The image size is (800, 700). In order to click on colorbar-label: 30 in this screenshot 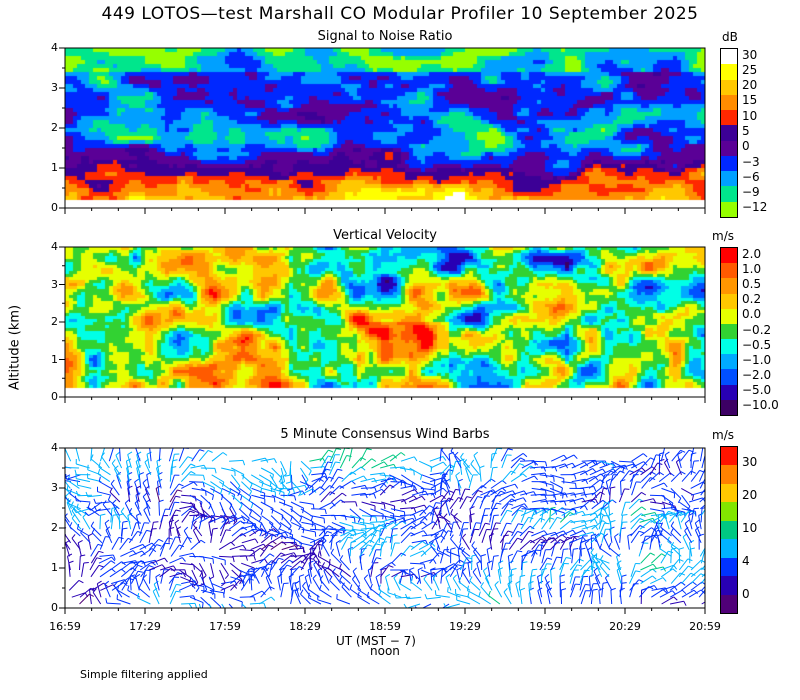, I will do `click(750, 54)`.